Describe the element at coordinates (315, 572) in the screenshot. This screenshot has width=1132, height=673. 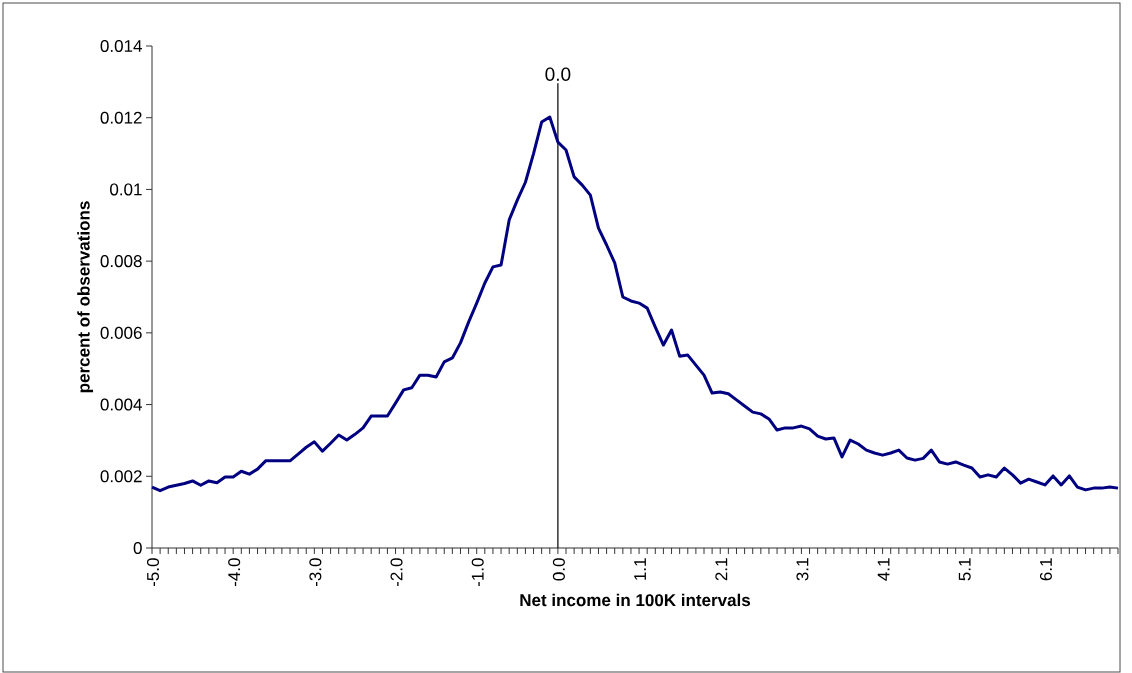
I see `x-tick-label: -3.0` at that location.